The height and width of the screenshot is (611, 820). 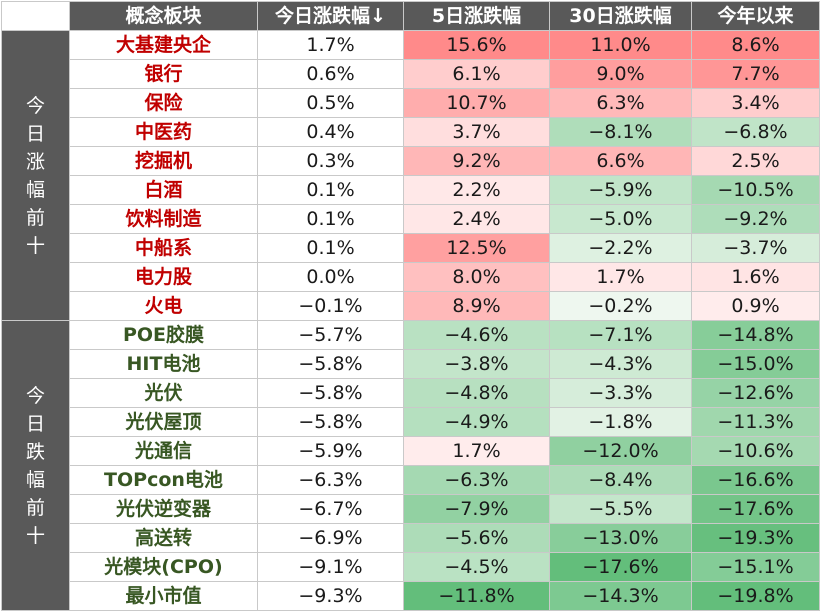 I want to click on table-row: 光伏屋顶 −5.8% −4.9% −1.8% −11.3%, so click(x=411, y=422).